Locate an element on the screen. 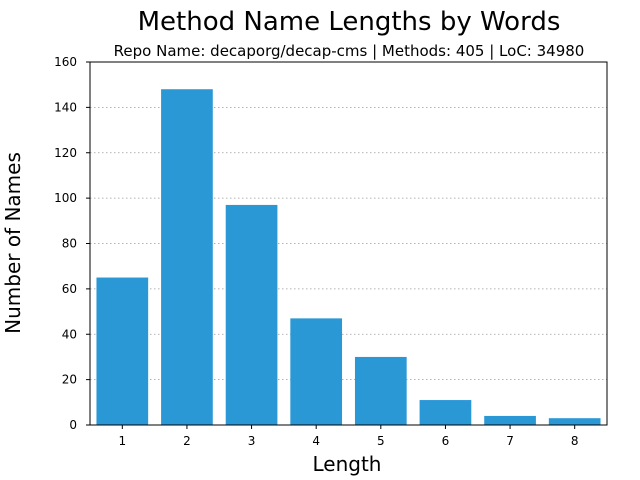 This screenshot has width=640, height=480. y-tick-label: 140 is located at coordinates (65, 107).